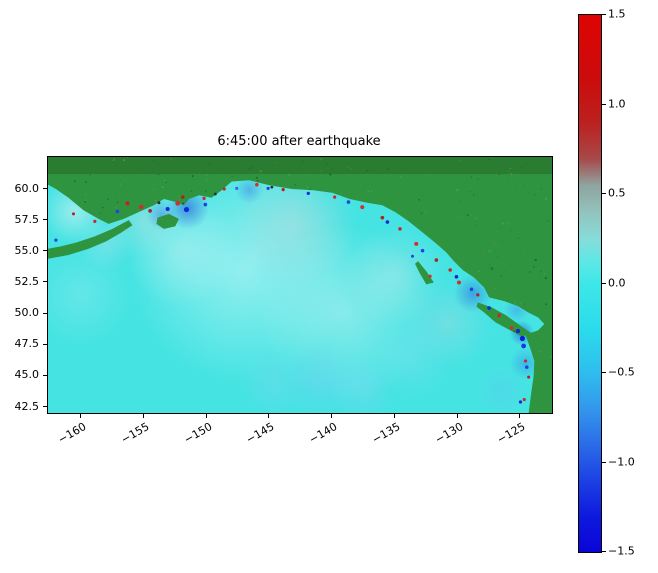 This screenshot has width=658, height=573. Describe the element at coordinates (323, 433) in the screenshot. I see `x-tick-label: −140` at that location.